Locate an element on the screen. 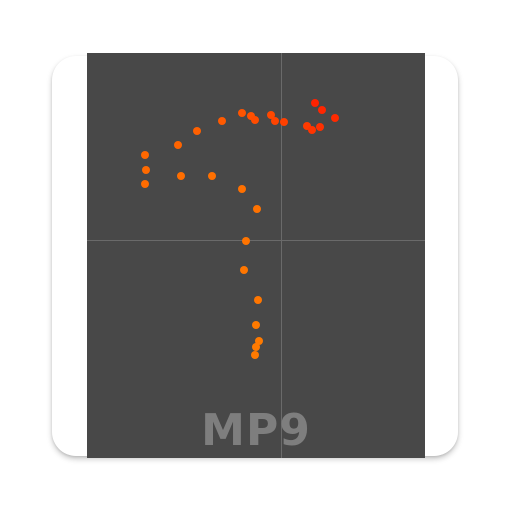 The height and width of the screenshot is (512, 512). crosshair-vertical is located at coordinates (281, 255).